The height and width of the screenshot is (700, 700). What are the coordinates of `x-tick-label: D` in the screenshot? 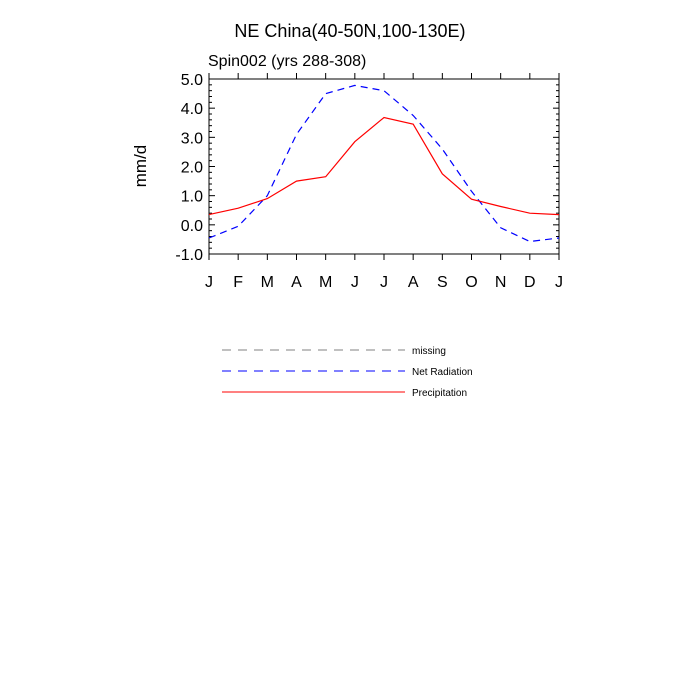 It's located at (530, 282).